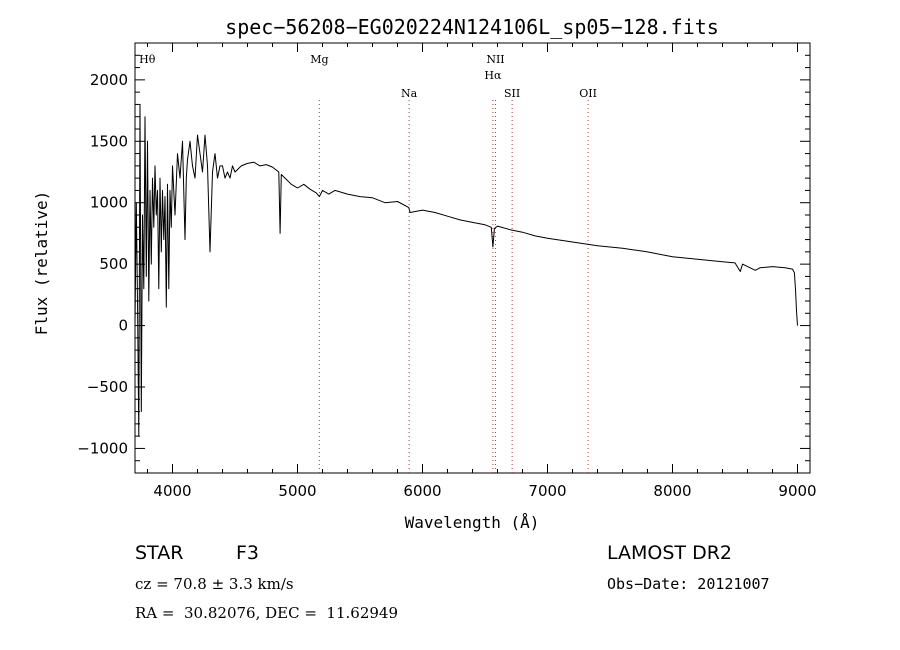 The image size is (900, 650). What do you see at coordinates (669, 553) in the screenshot?
I see `survey-name: LAMOST DR2` at bounding box center [669, 553].